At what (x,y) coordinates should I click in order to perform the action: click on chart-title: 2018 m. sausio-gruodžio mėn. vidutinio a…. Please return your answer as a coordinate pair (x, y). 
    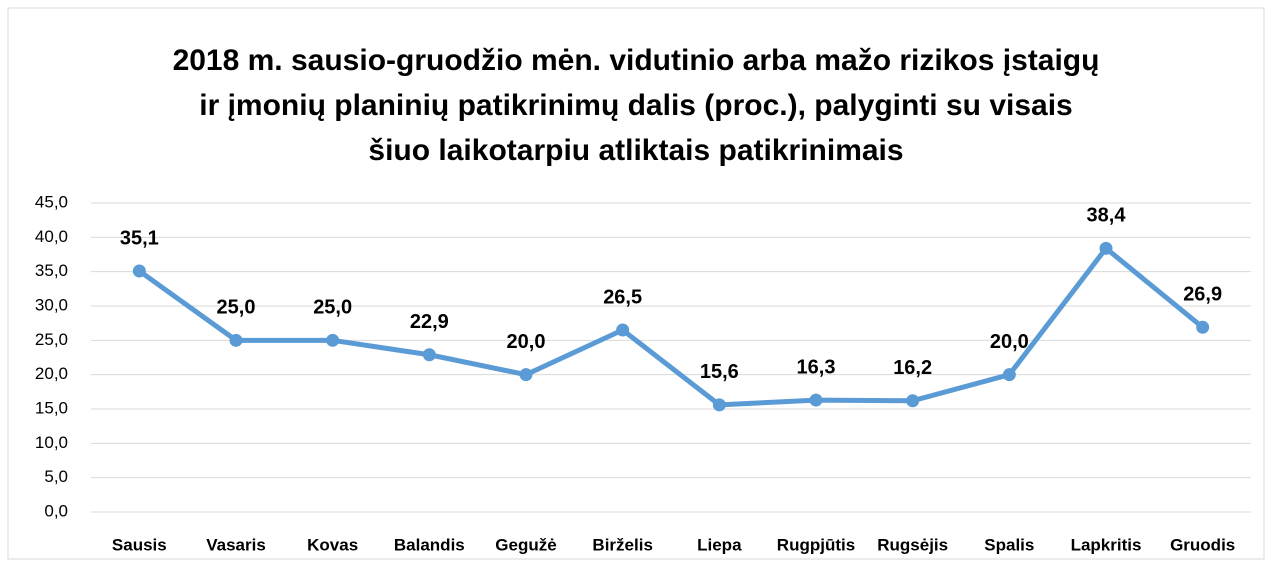
    Looking at the image, I should click on (636, 60).